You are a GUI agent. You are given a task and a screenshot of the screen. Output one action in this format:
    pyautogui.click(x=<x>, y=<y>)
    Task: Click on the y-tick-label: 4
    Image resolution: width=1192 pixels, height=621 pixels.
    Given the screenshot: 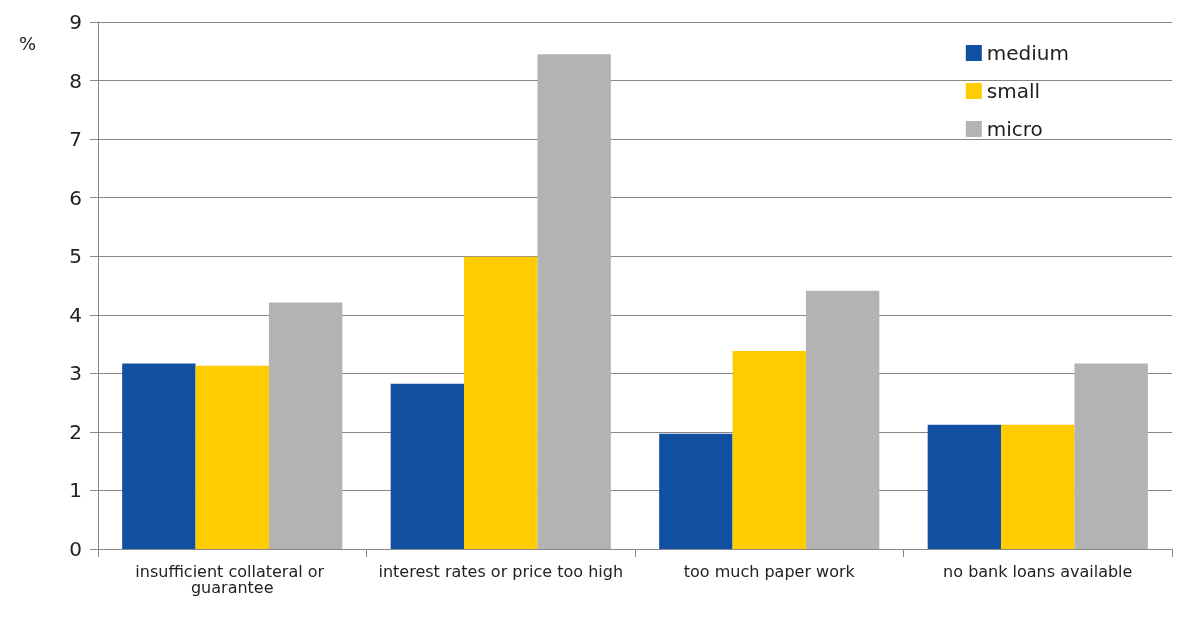 What is the action you would take?
    pyautogui.click(x=75, y=314)
    